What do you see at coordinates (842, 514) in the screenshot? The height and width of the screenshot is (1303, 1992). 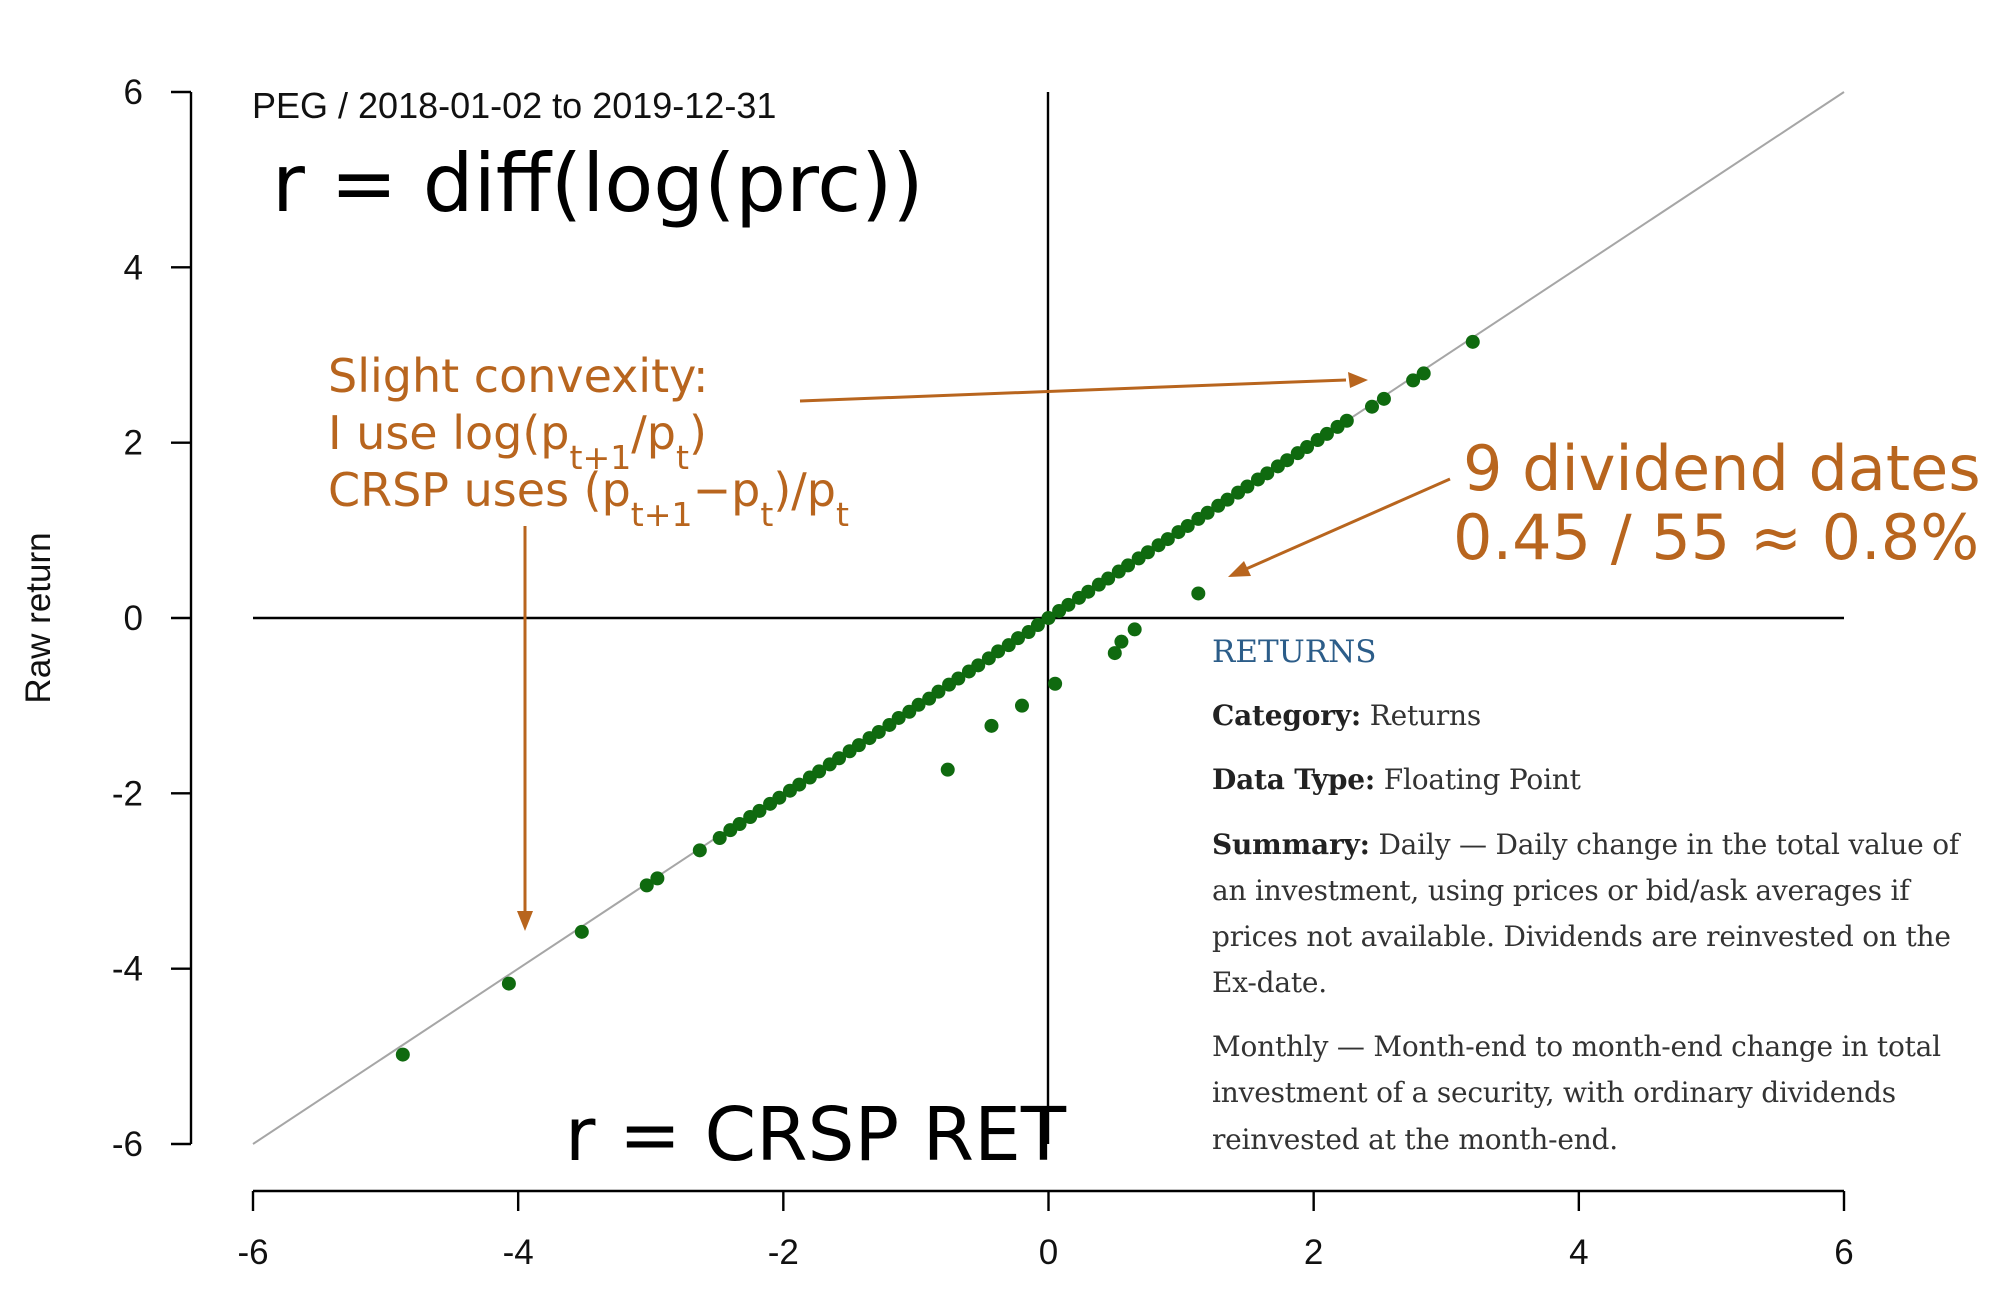 I see `annotation-left-line3-sub-3: t` at bounding box center [842, 514].